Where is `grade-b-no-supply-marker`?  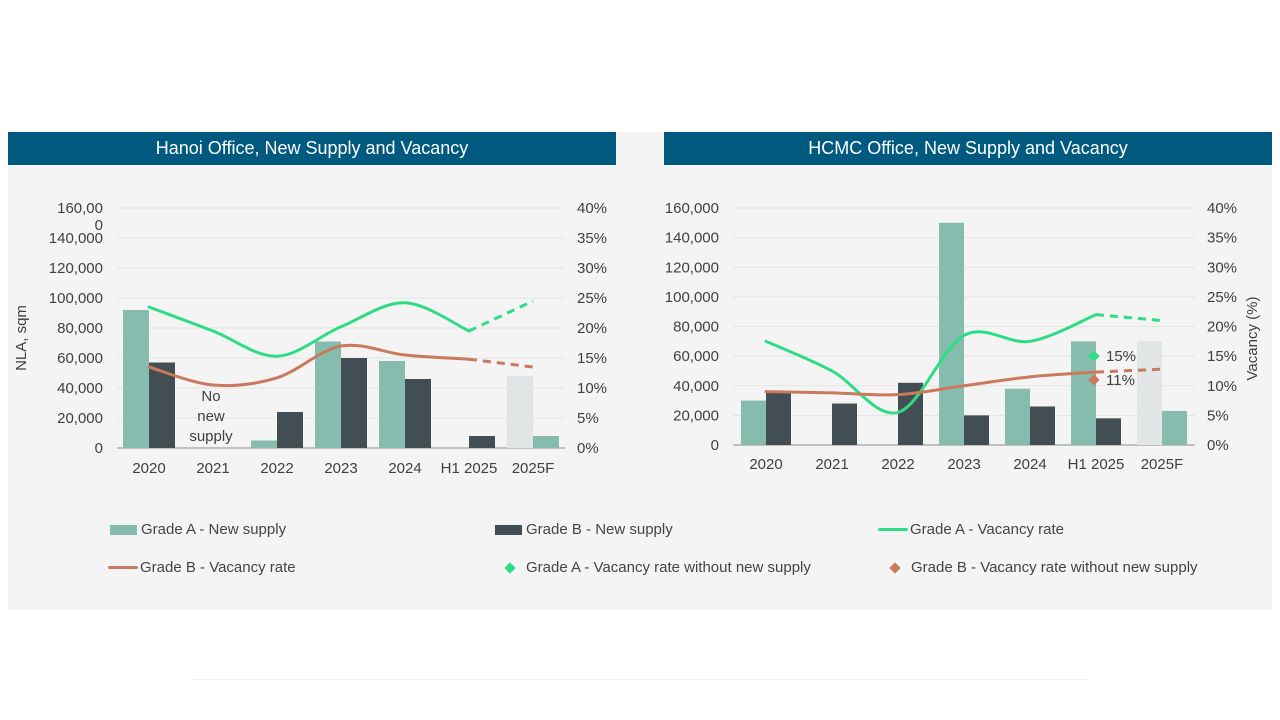 grade-b-no-supply-marker is located at coordinates (1094, 380).